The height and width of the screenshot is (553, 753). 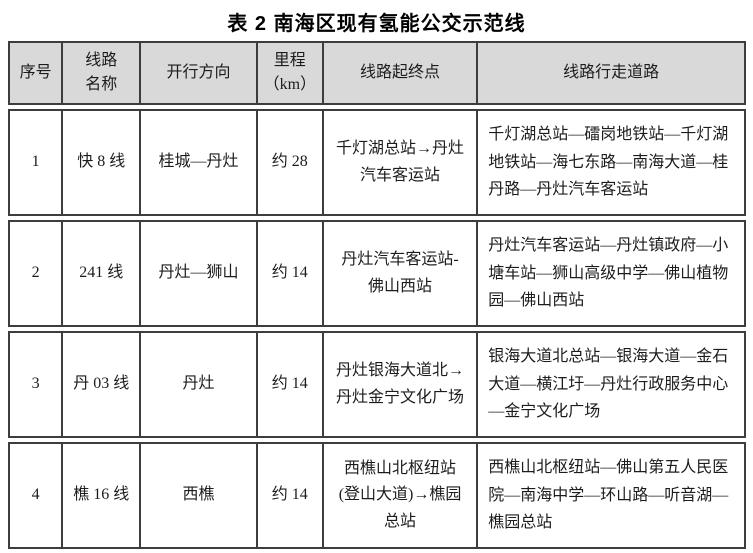 What do you see at coordinates (101, 73) in the screenshot?
I see `header-cell-line-name: 线路 名称` at bounding box center [101, 73].